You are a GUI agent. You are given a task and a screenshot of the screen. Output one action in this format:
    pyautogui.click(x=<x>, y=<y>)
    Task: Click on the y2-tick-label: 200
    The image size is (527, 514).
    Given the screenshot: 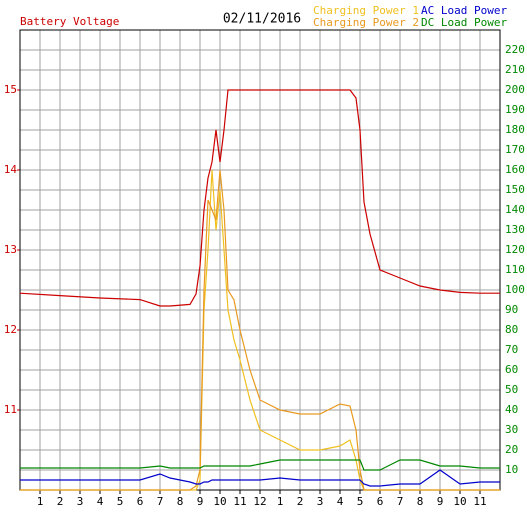 What is the action you would take?
    pyautogui.click(x=515, y=89)
    